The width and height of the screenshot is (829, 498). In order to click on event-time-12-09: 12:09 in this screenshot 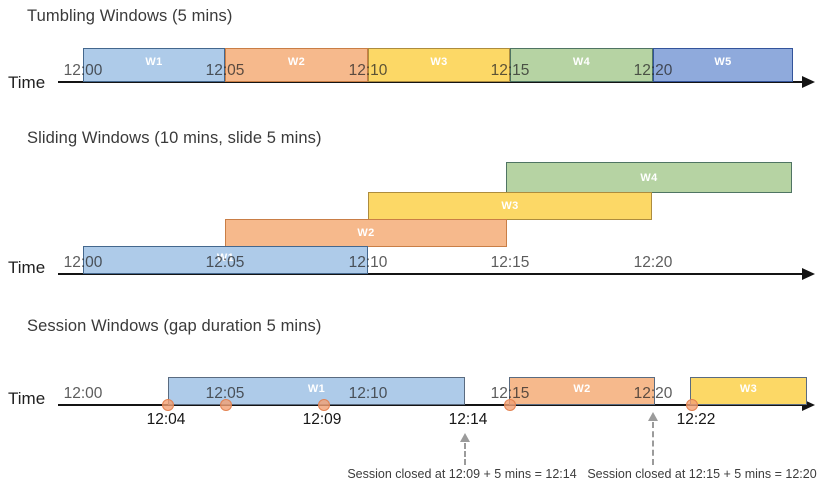, I will do `click(322, 419)`.